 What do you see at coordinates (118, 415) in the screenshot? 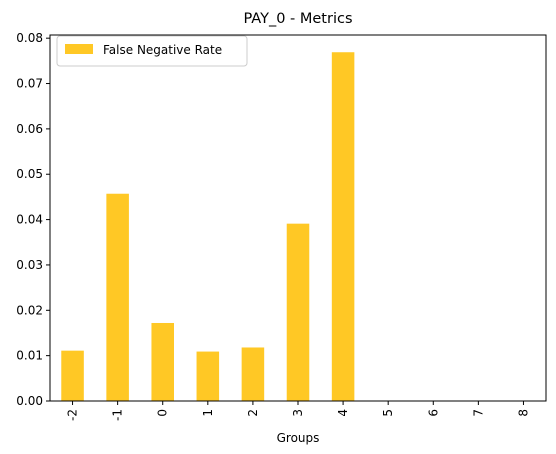
I see `x-tick-label: -1` at bounding box center [118, 415].